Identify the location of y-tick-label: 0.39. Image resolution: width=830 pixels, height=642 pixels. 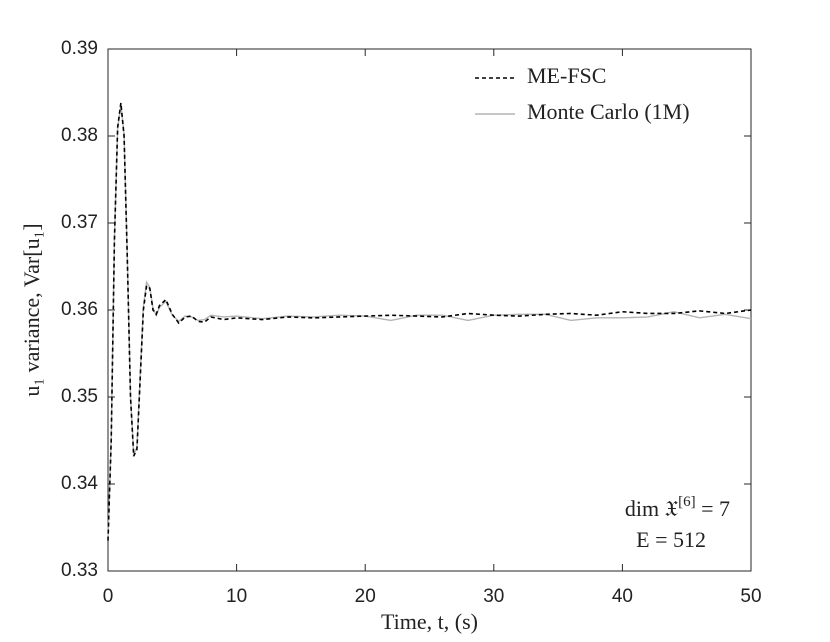
(79, 48).